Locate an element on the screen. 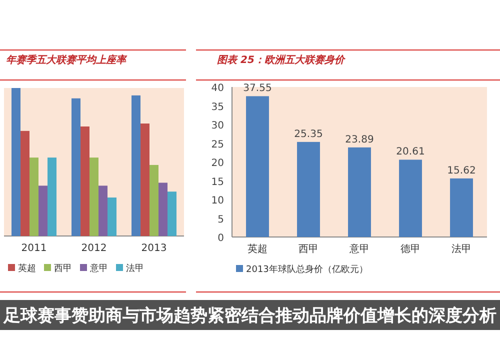  legend-label: 法甲 is located at coordinates (135, 268).